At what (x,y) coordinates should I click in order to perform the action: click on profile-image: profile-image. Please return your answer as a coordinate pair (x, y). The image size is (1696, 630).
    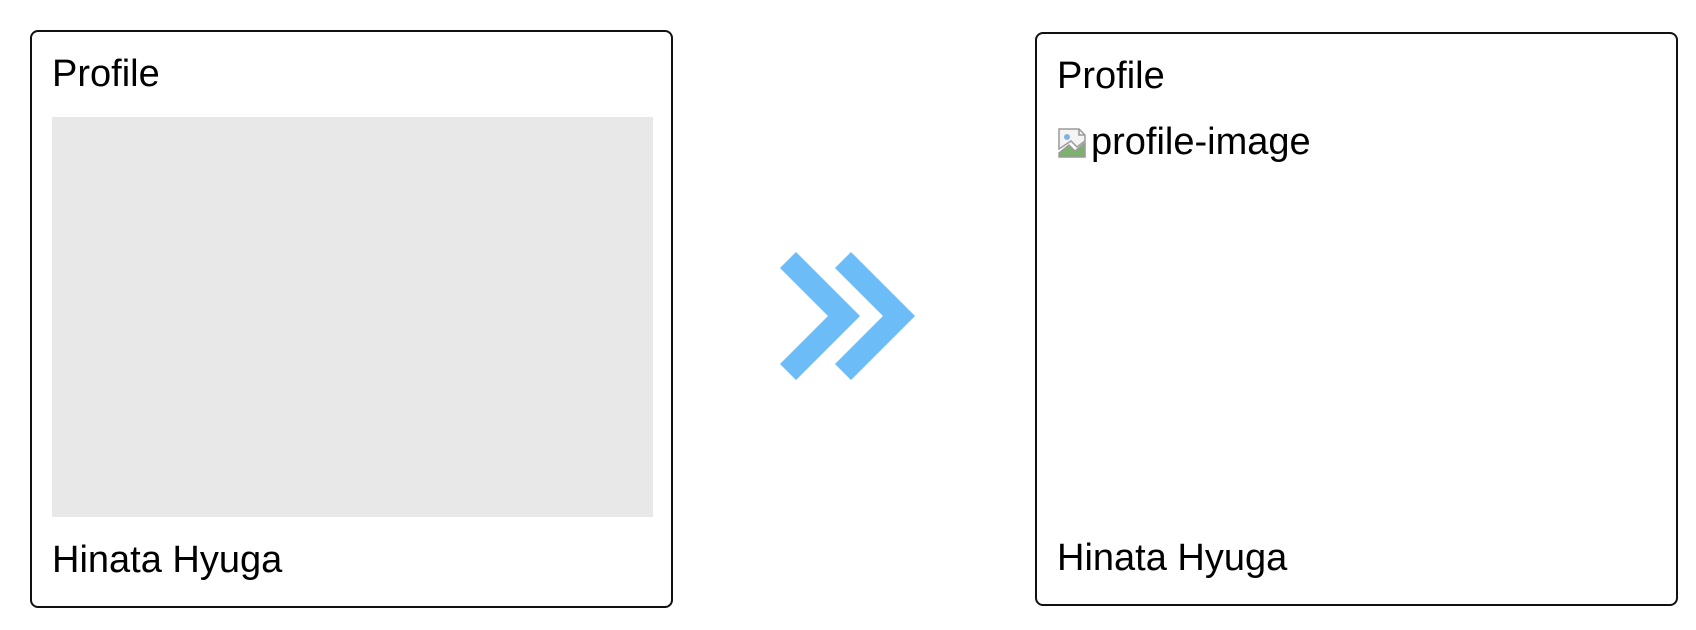
    Looking at the image, I should click on (1184, 143).